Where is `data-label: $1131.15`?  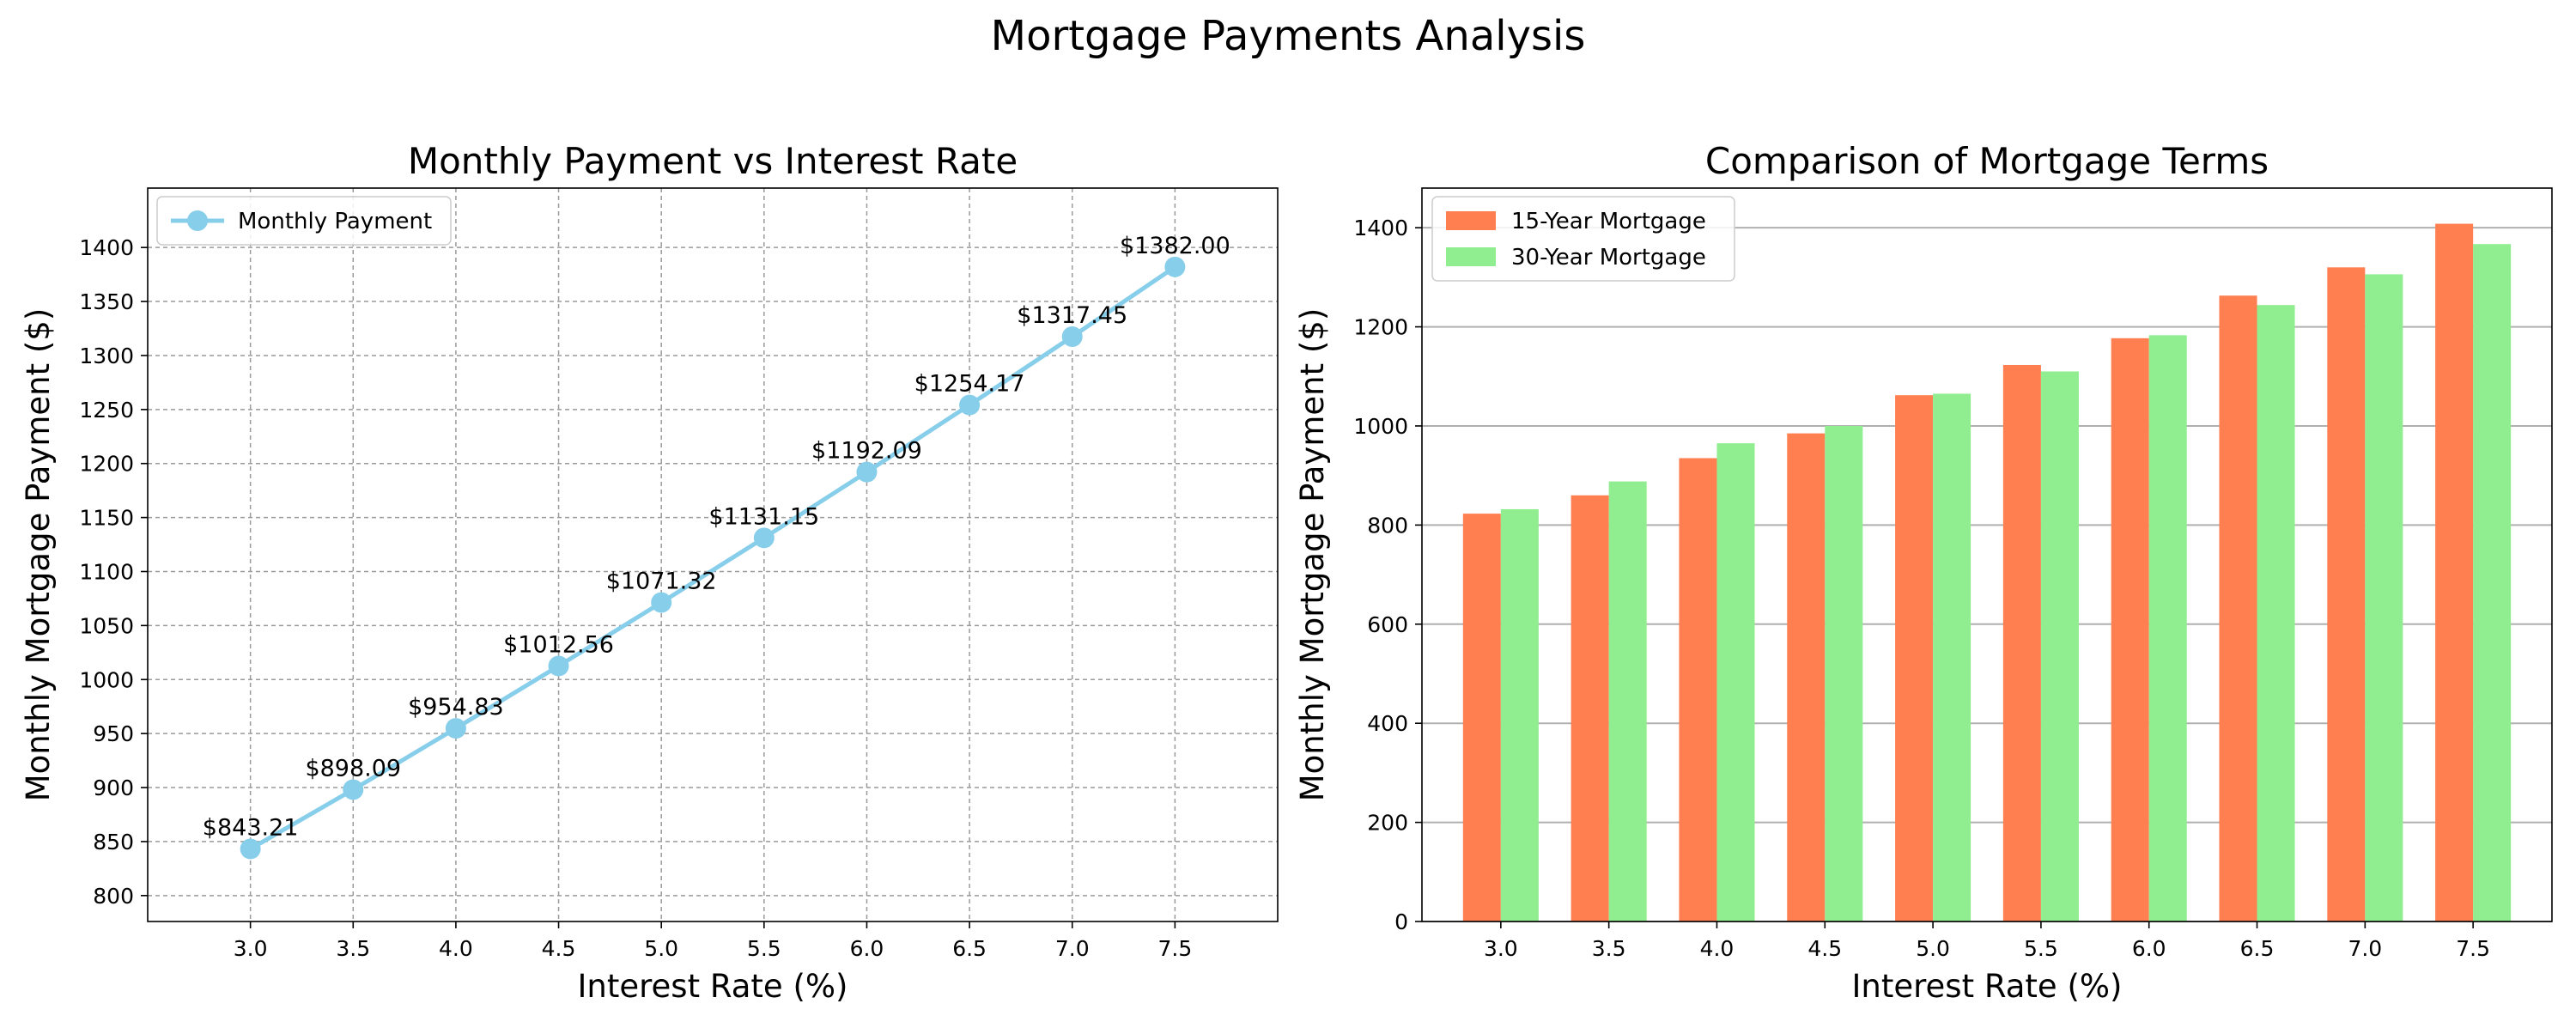
data-label: $1131.15 is located at coordinates (764, 516).